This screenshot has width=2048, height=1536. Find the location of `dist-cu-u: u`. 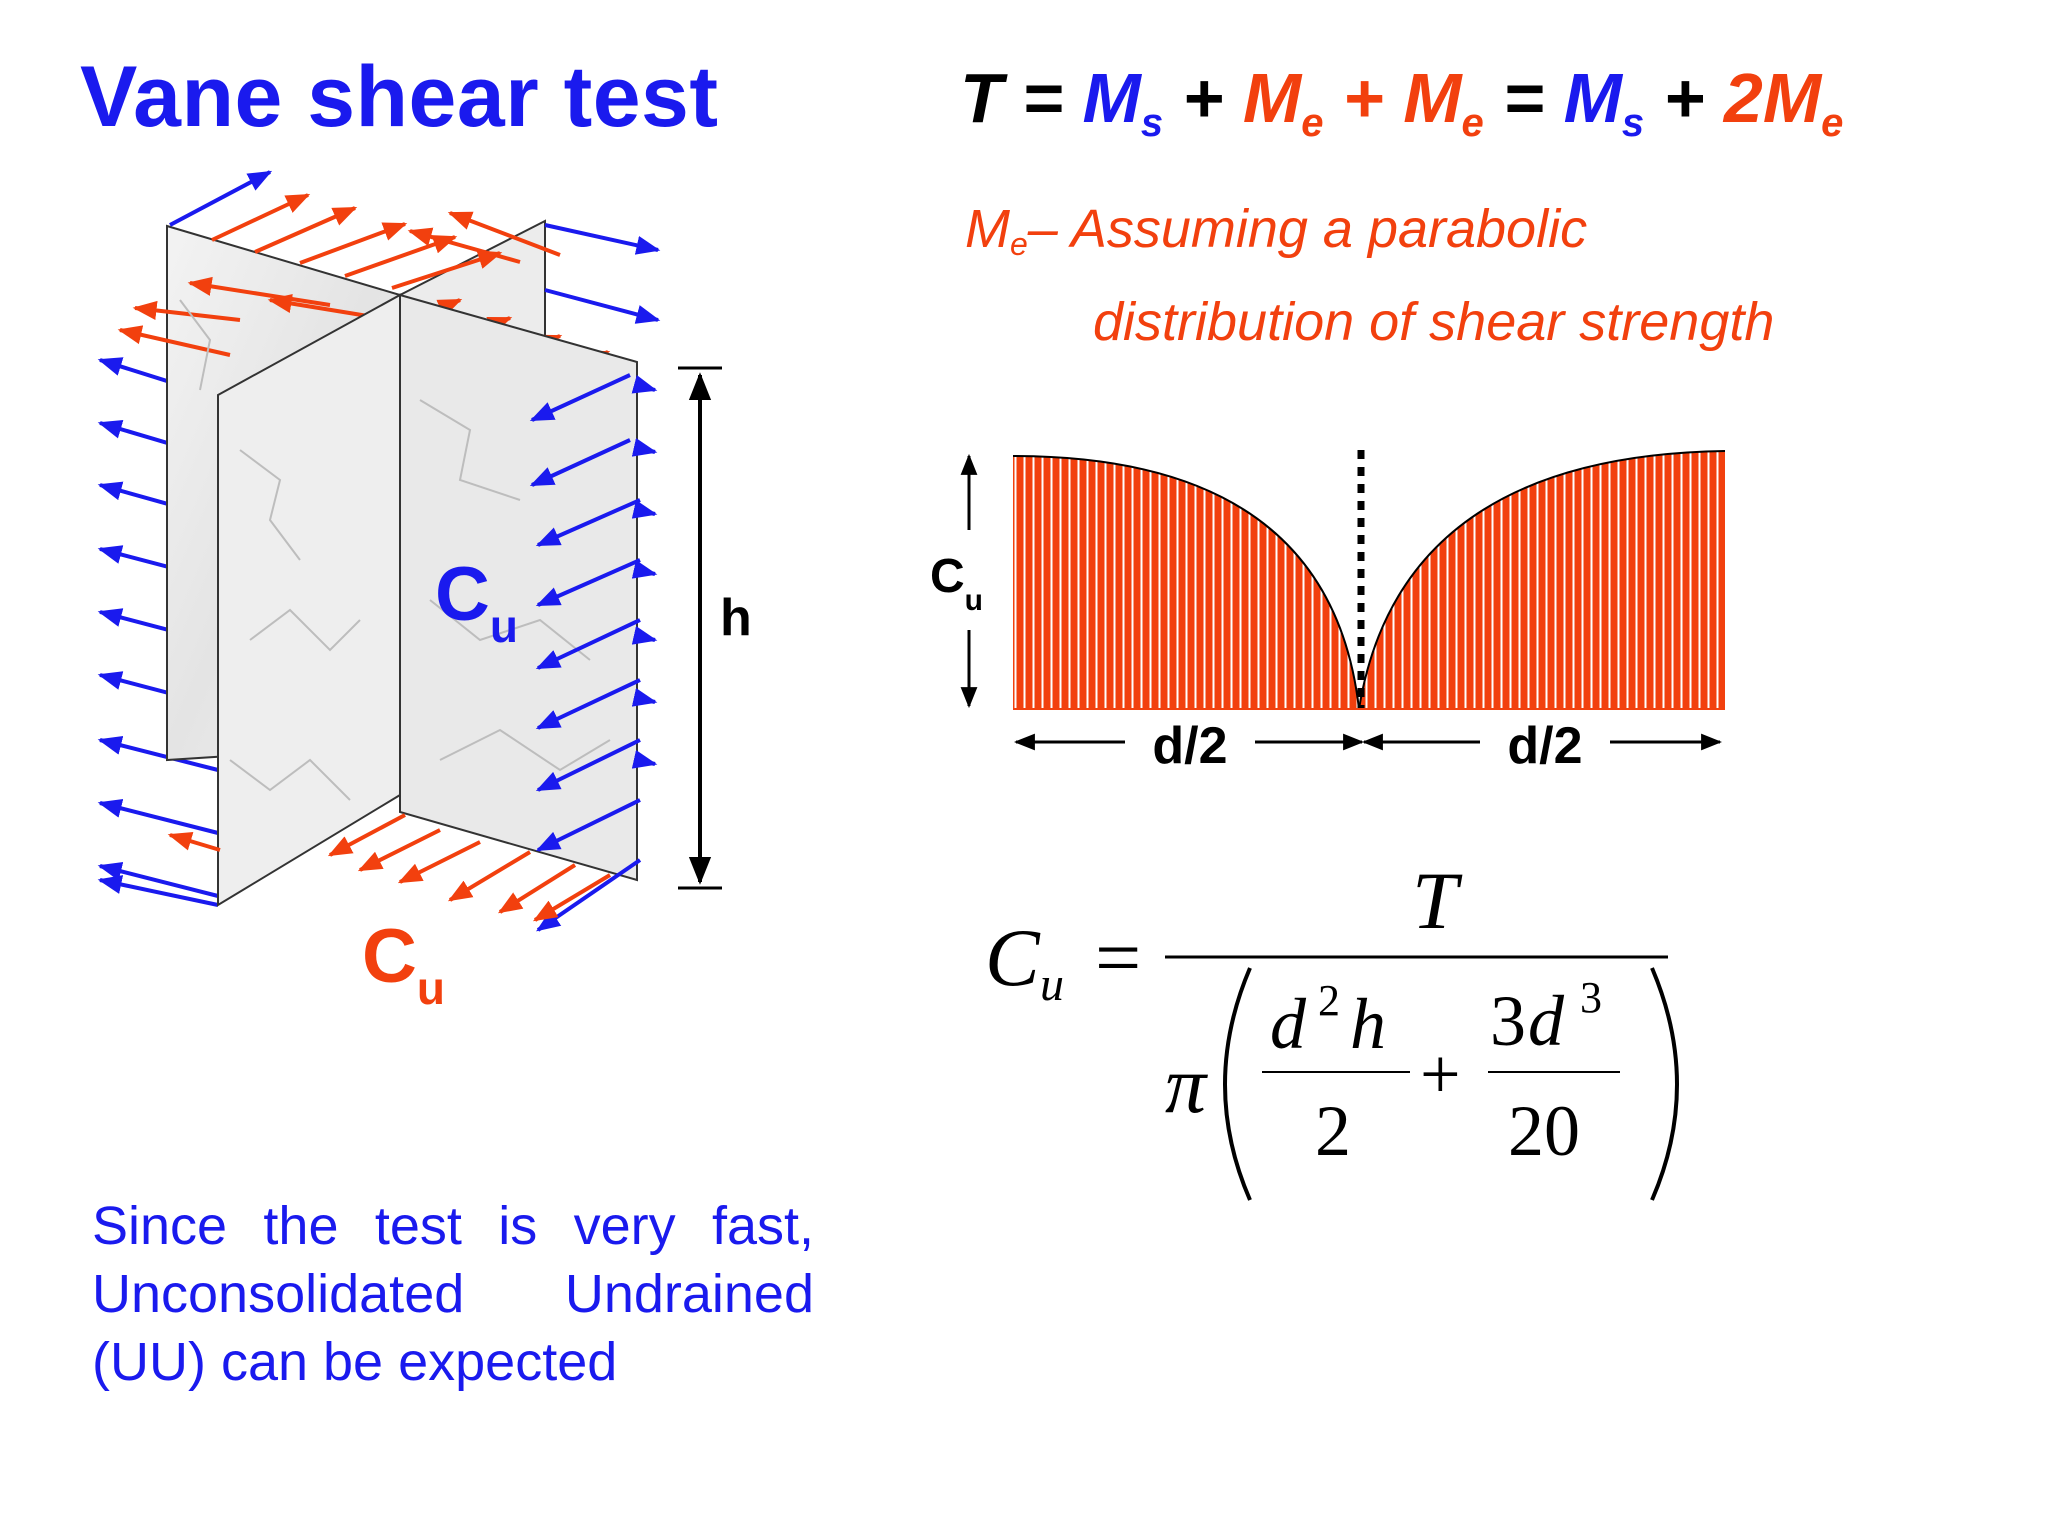

dist-cu-u: u is located at coordinates (974, 600).